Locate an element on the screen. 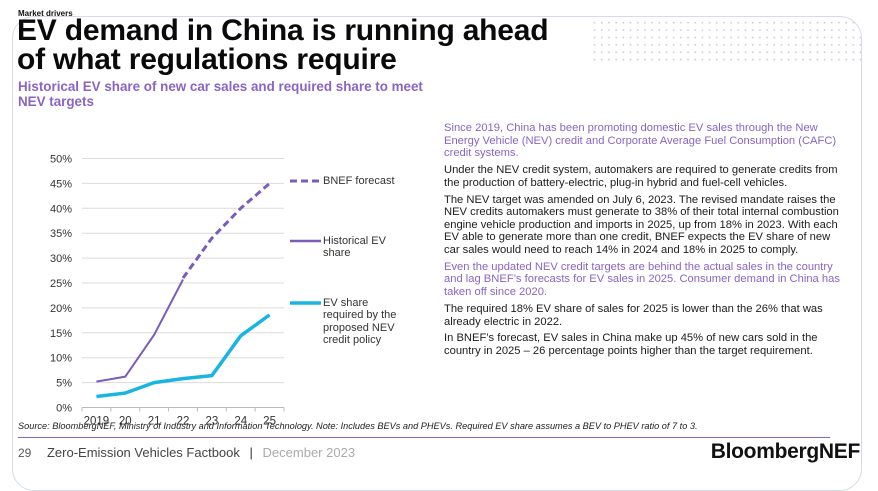 This screenshot has height=491, width=878. footer-divider is located at coordinates (424, 437).